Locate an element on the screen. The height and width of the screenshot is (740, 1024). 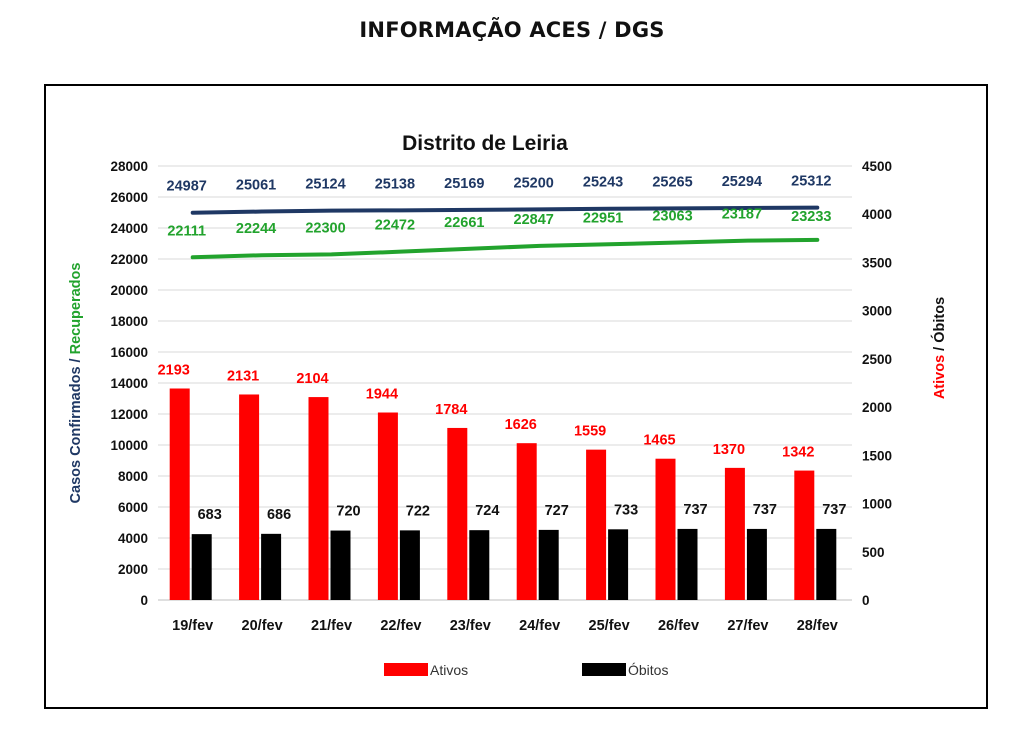
line-casos-confirmados is located at coordinates (505, 210).